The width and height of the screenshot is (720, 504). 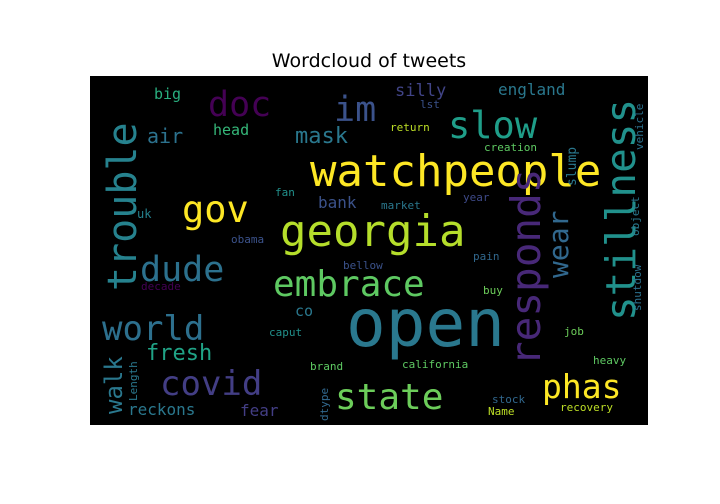 What do you see at coordinates (401, 205) in the screenshot?
I see `word-market: market` at bounding box center [401, 205].